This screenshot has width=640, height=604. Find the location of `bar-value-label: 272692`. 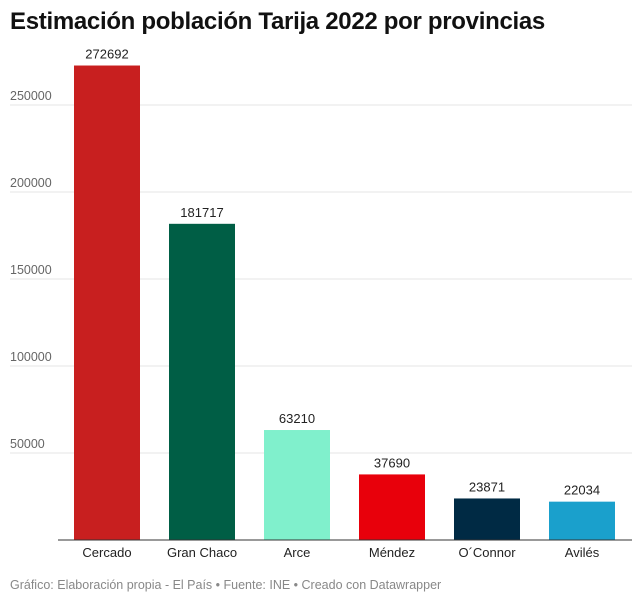

bar-value-label: 272692 is located at coordinates (106, 54).